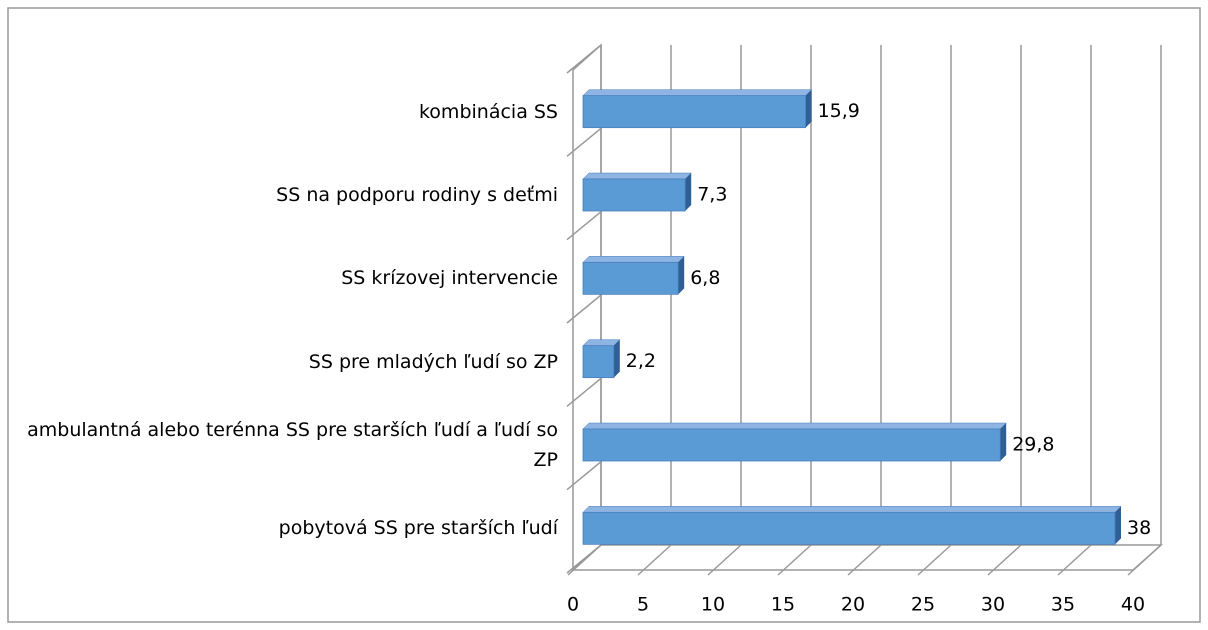  What do you see at coordinates (488, 111) in the screenshot?
I see `y-tick-label: kombinácia SS` at bounding box center [488, 111].